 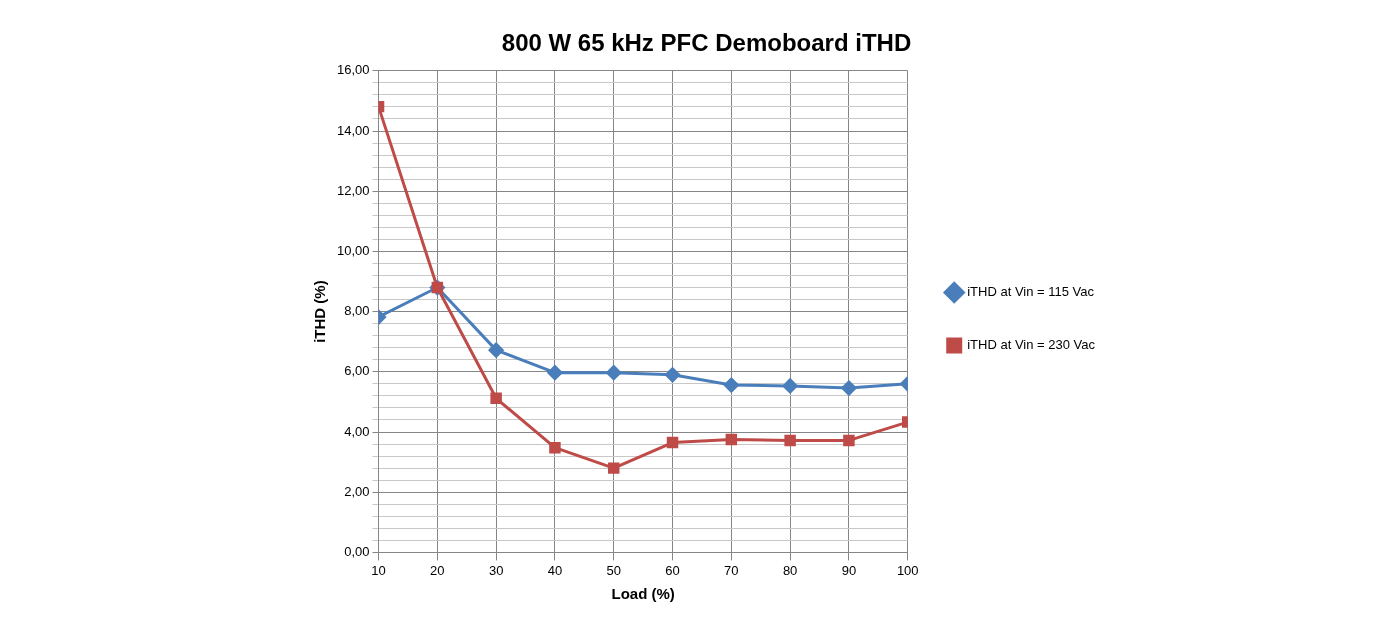 What do you see at coordinates (437, 570) in the screenshot?
I see `x-tick-label: 20` at bounding box center [437, 570].